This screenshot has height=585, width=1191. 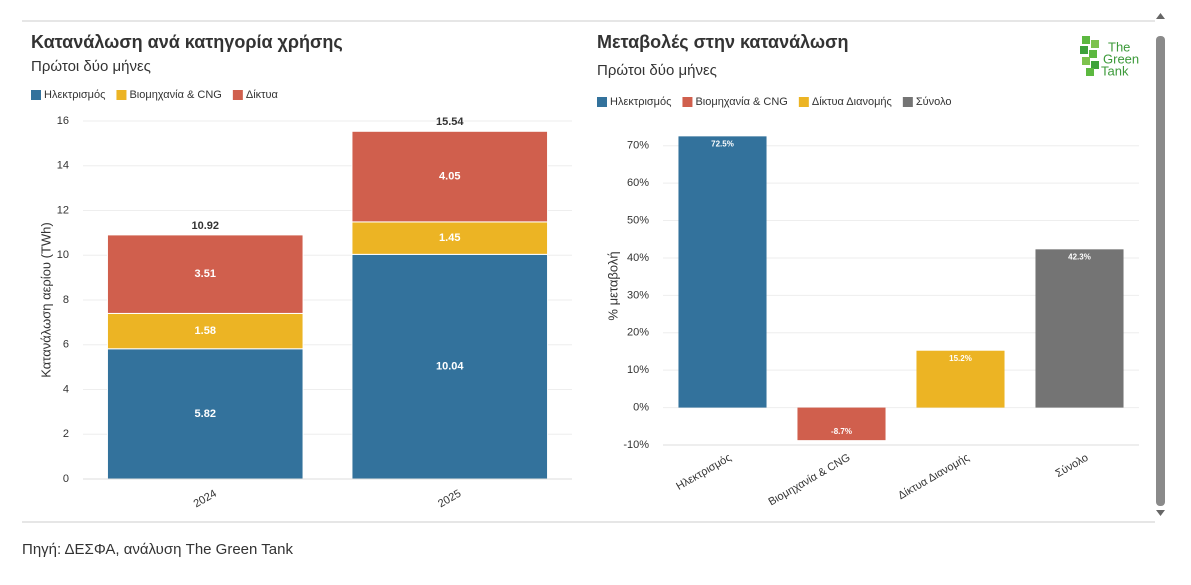 I want to click on x-tick-label: Σύνολο, so click(x=1072, y=466).